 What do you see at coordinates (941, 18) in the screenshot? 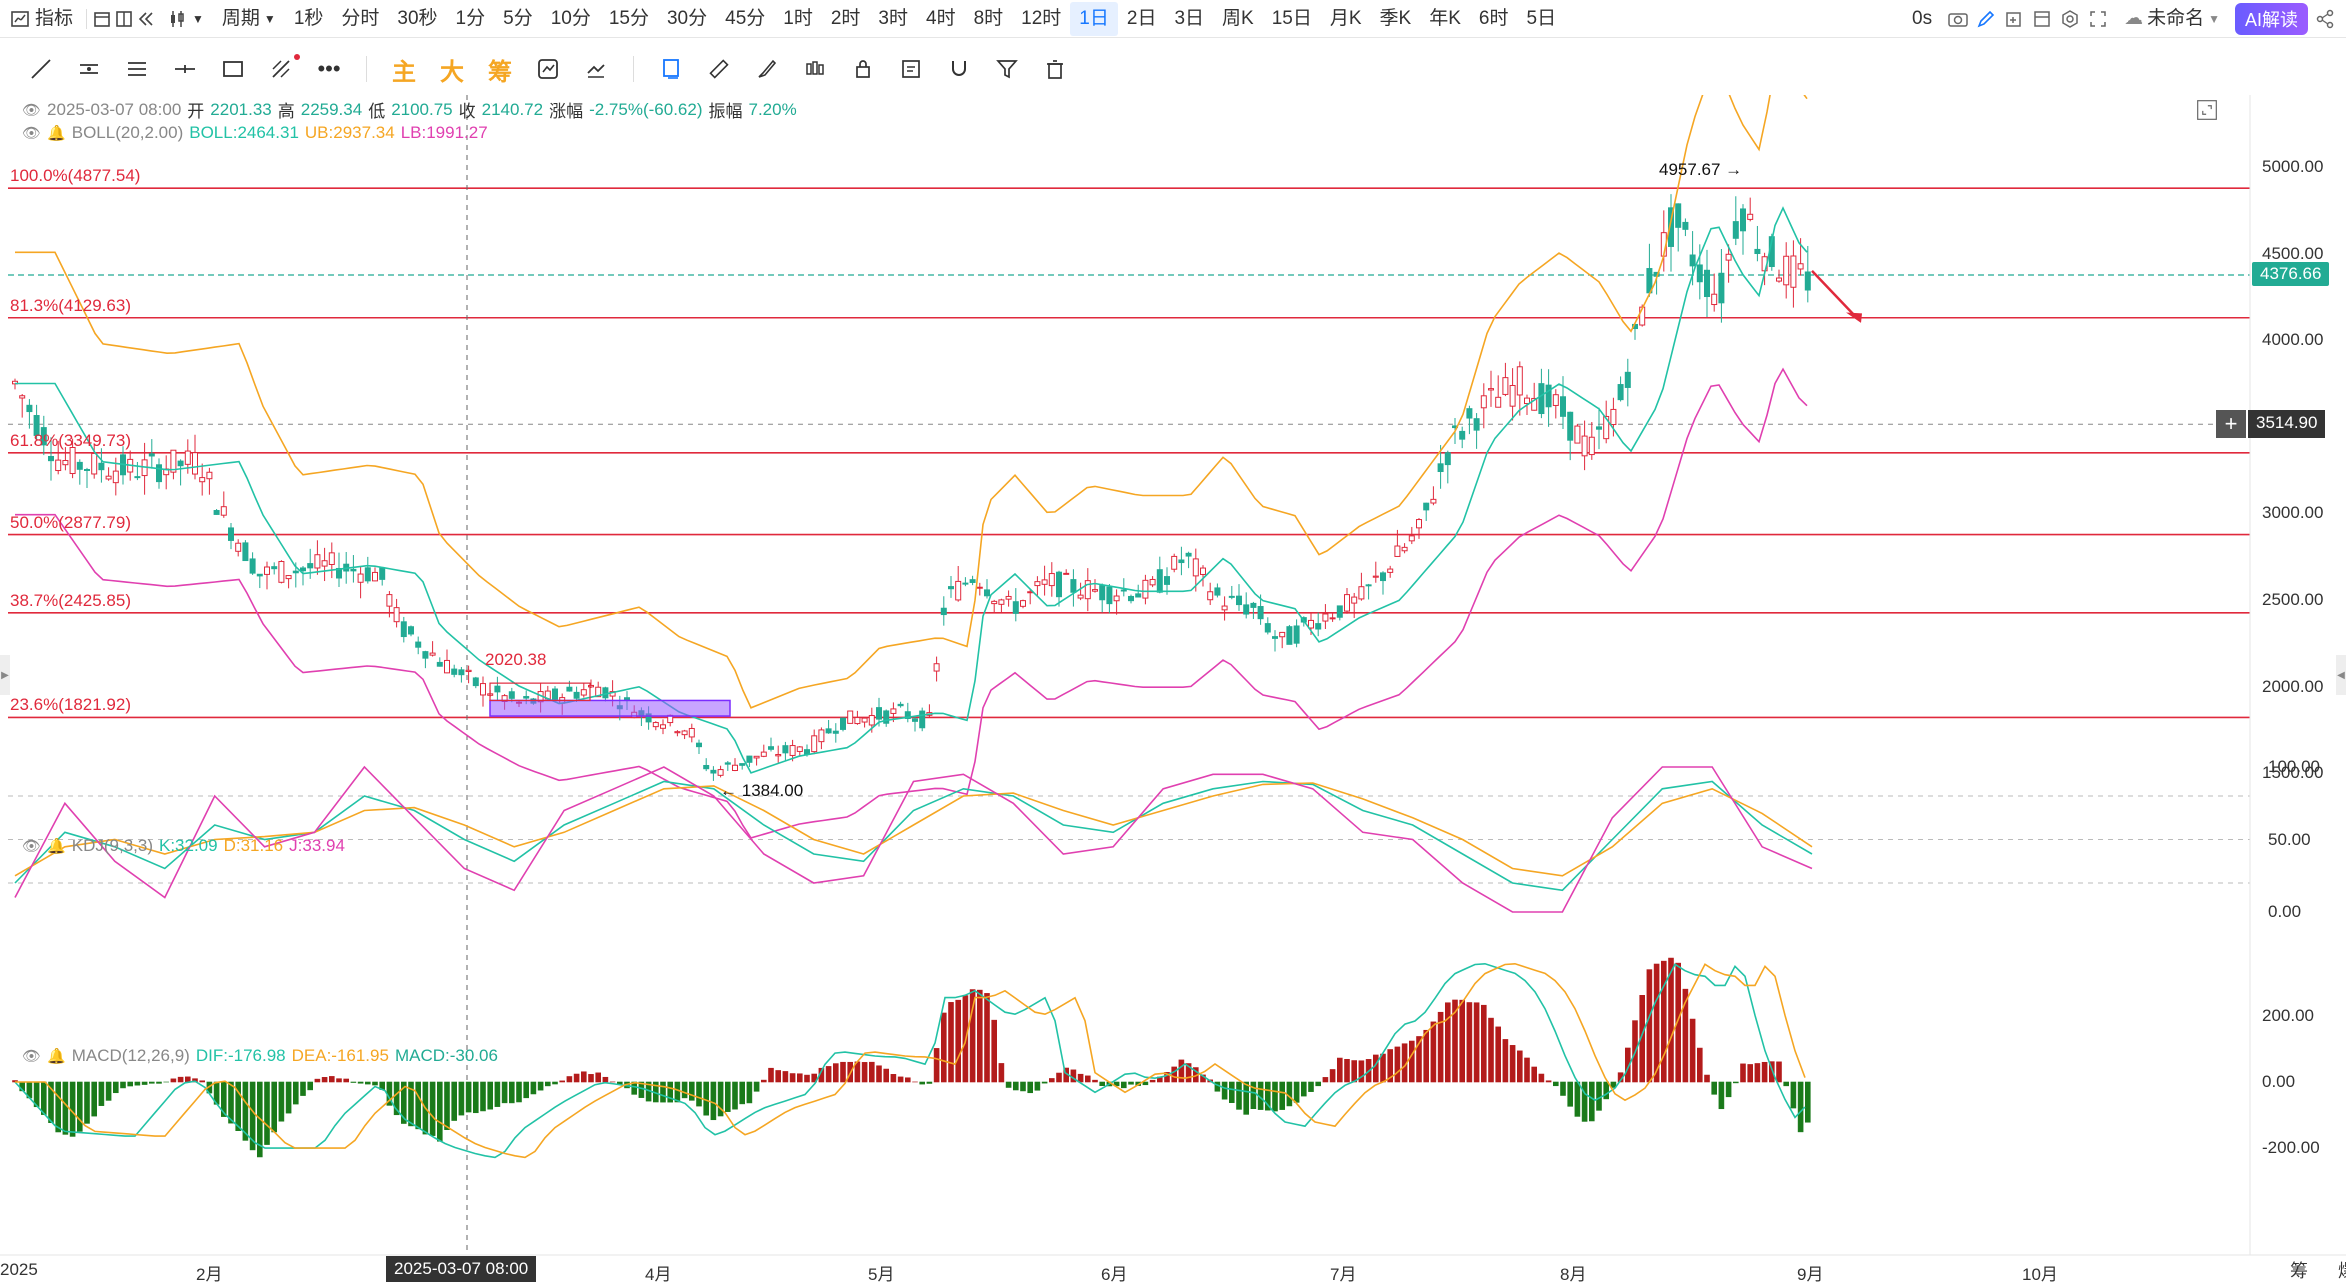
I see `period-12: 4时` at bounding box center [941, 18].